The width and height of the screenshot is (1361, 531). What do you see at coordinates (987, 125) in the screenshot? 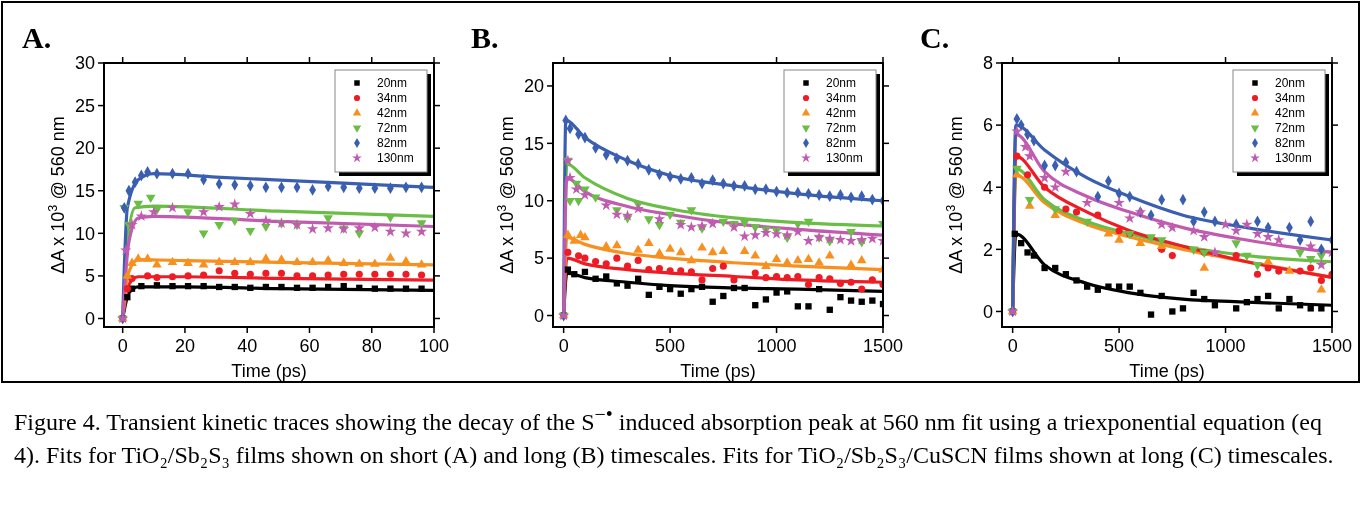
I see `y-tick-label: 6` at bounding box center [987, 125].